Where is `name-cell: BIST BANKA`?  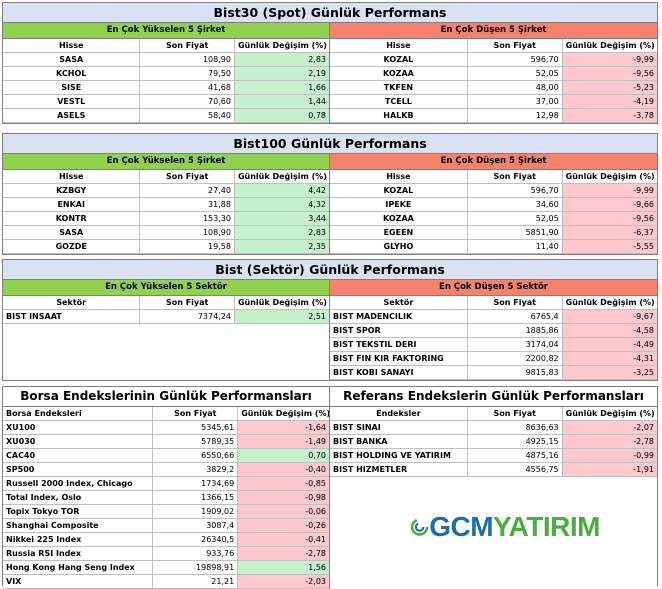 name-cell: BIST BANKA is located at coordinates (399, 441).